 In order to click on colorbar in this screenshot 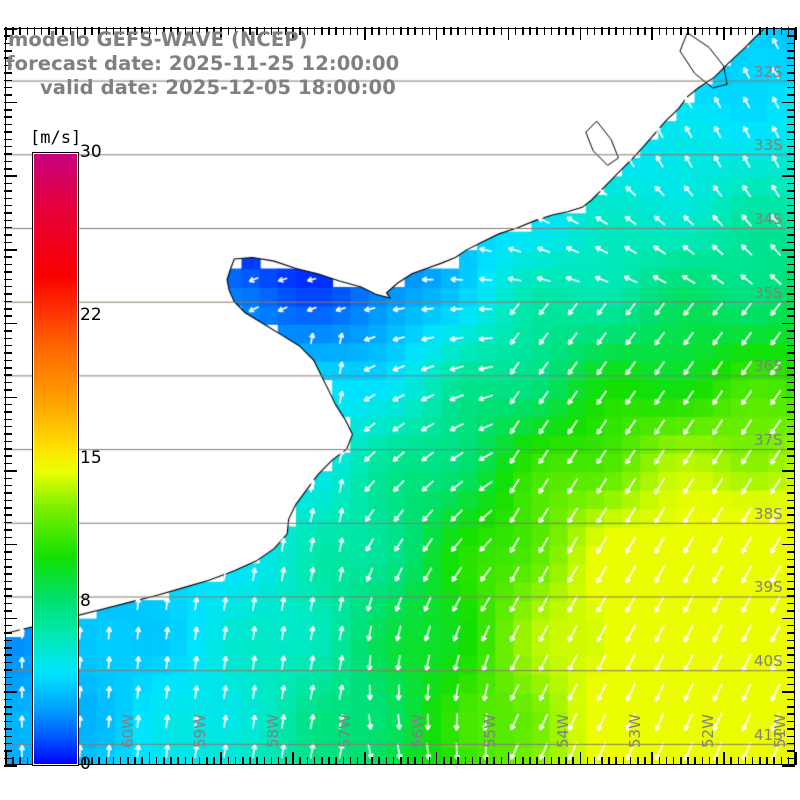, I will do `click(55, 459)`.